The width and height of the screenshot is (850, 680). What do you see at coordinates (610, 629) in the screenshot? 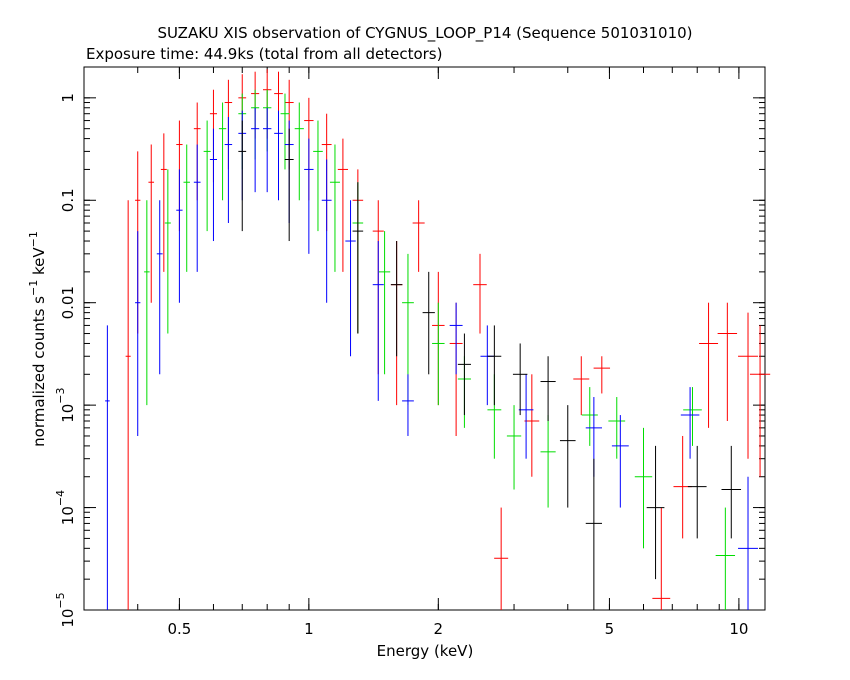
I see `x-tick-label: 5` at bounding box center [610, 629].